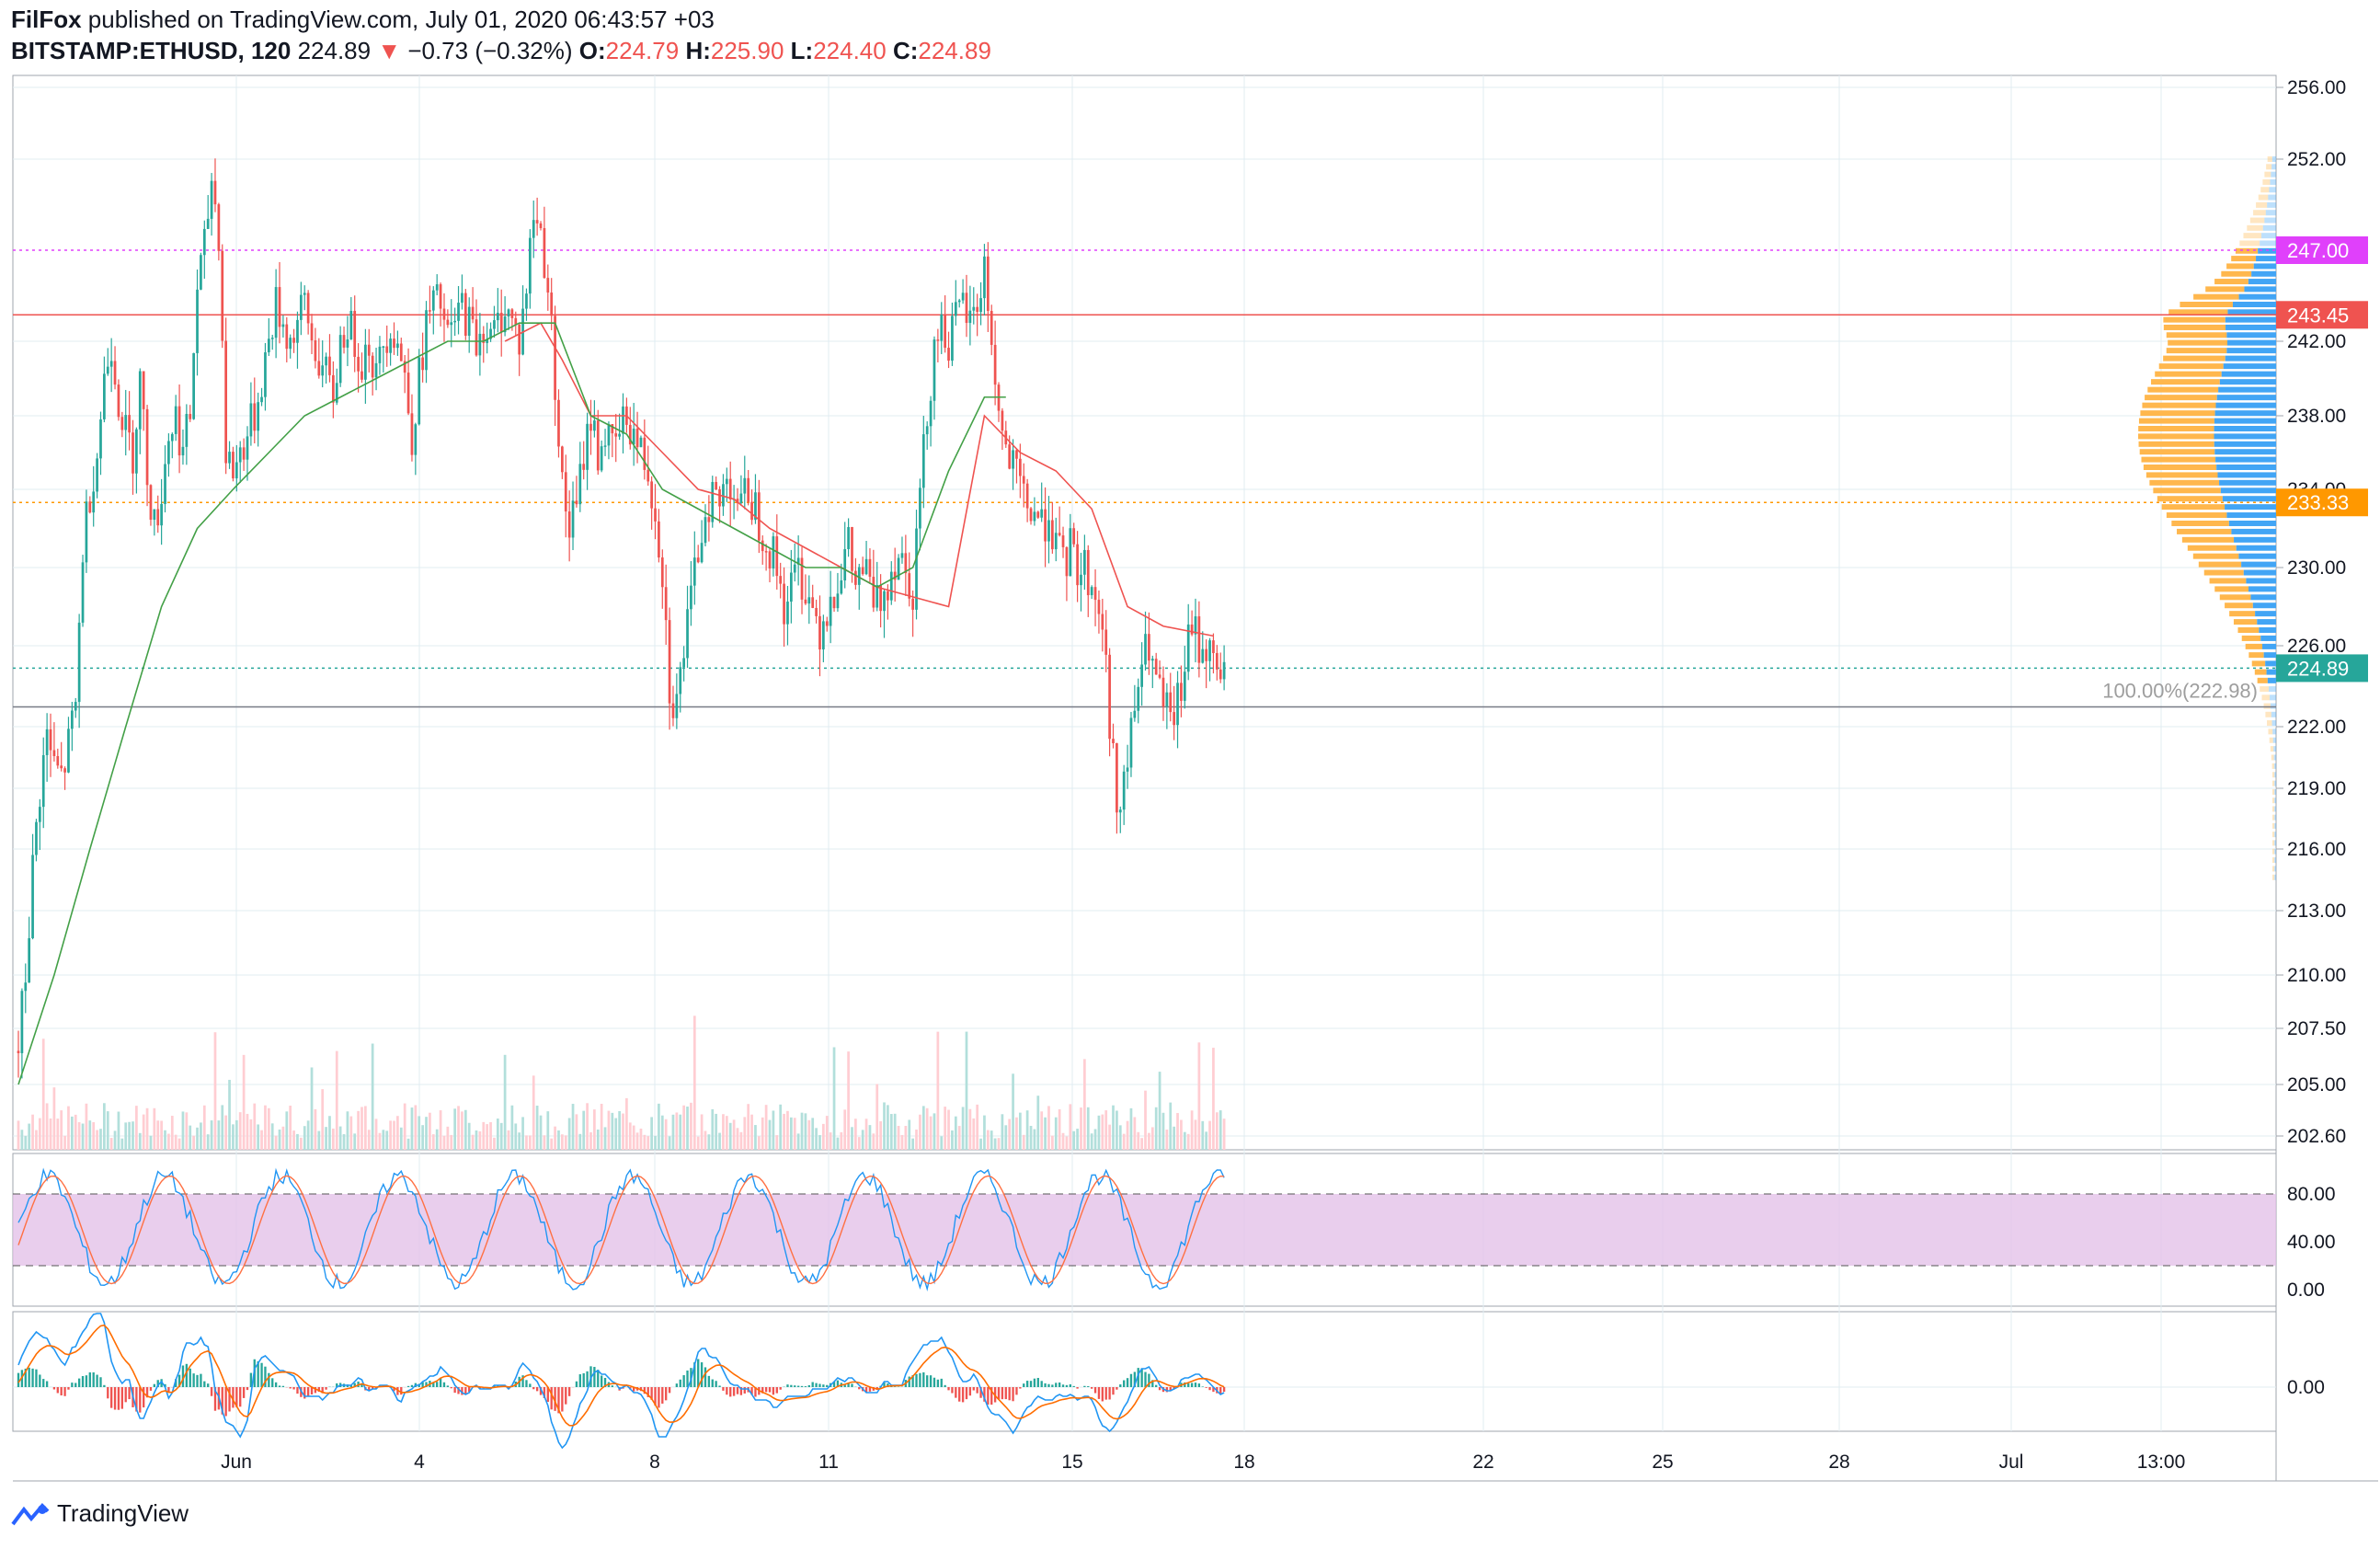  I want to click on brand-name: TradingView, so click(123, 1513).